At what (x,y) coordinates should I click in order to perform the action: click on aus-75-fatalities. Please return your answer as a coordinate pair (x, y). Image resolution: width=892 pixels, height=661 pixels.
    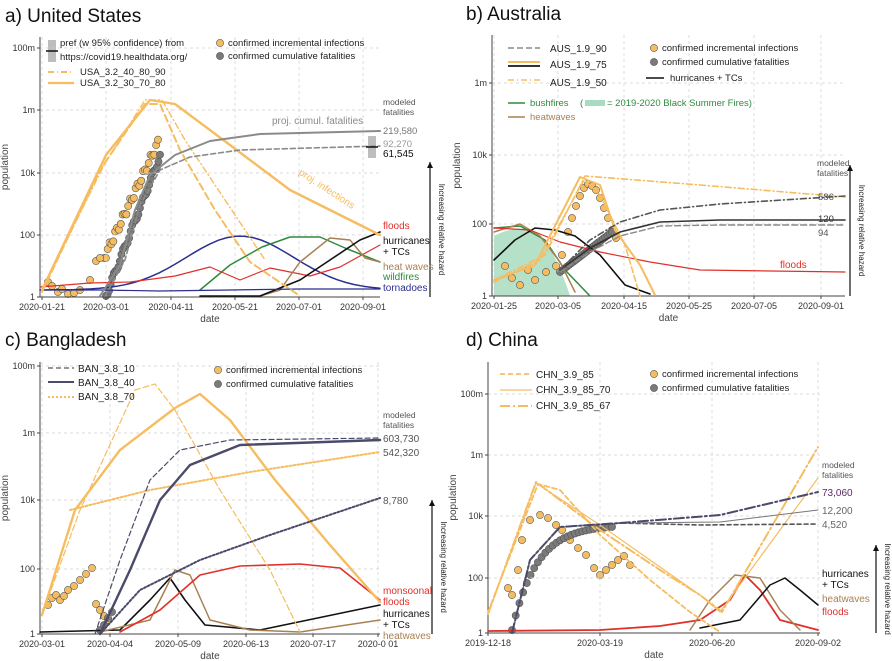
    Looking at the image, I should click on (702, 245).